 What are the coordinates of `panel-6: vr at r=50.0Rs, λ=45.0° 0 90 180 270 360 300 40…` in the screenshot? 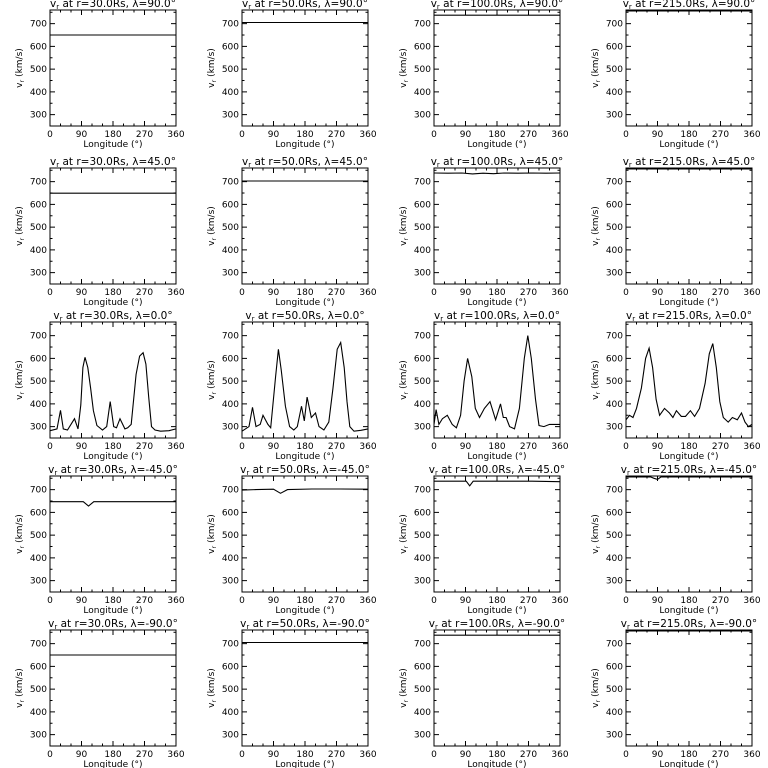 It's located at (292, 232).